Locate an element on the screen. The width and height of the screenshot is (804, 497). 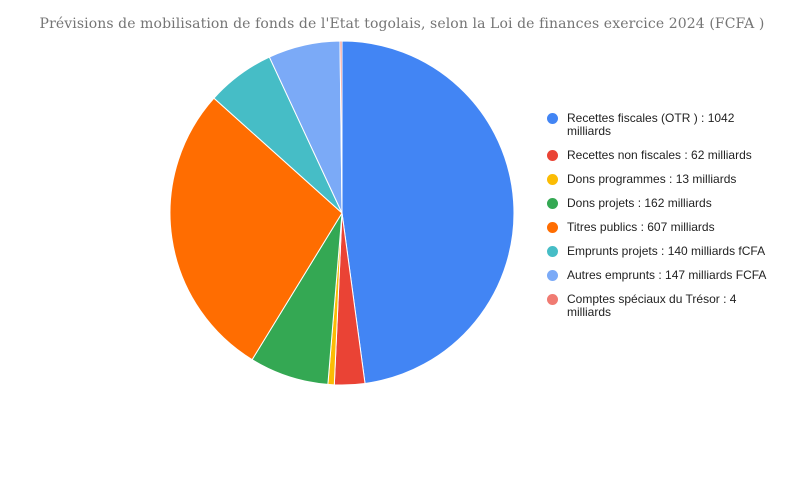
legend-label: Recettes non fiscales : 62 milliards is located at coordinates (659, 155).